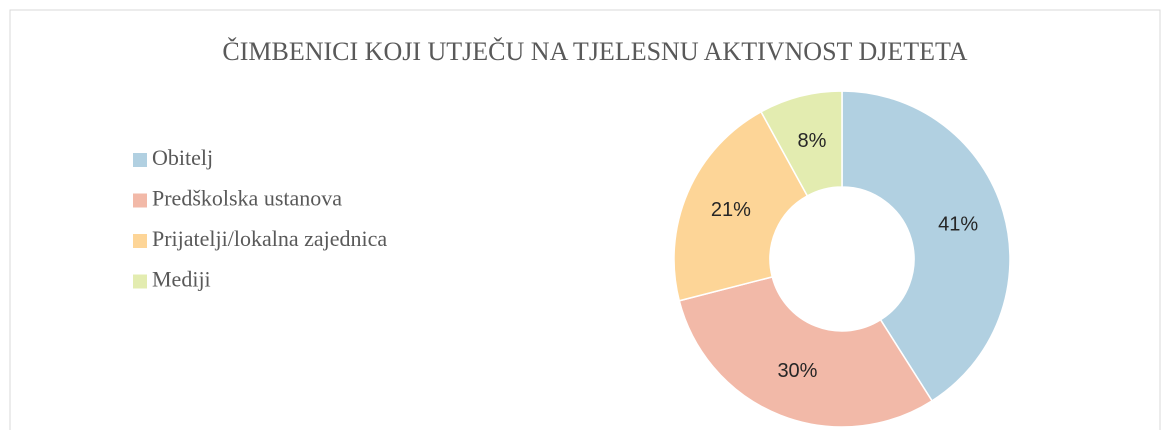 This screenshot has height=430, width=1167. What do you see at coordinates (181, 279) in the screenshot?
I see `legend-label: Mediji` at bounding box center [181, 279].